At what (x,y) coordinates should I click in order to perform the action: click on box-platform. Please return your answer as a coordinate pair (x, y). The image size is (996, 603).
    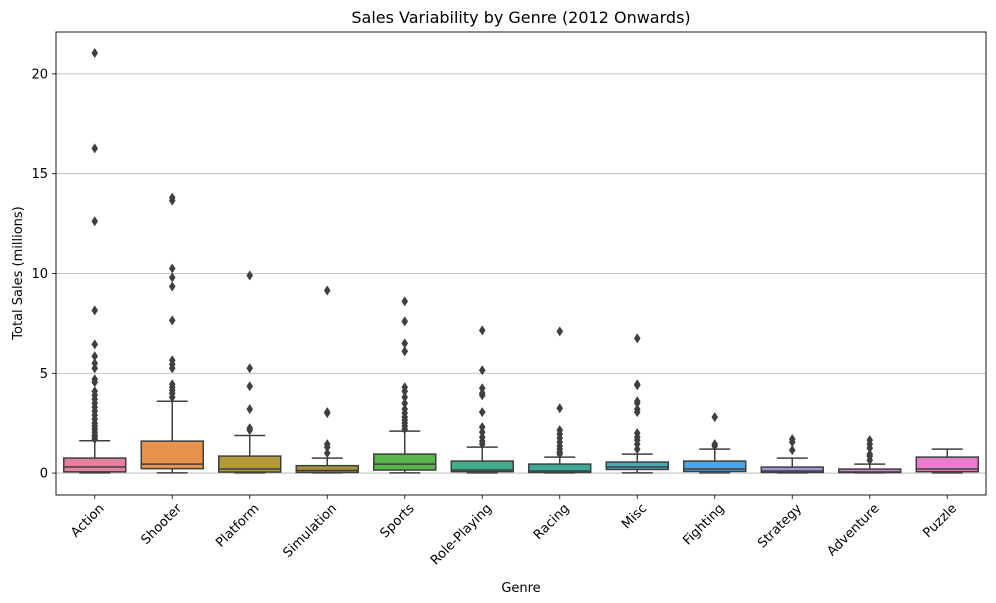
    Looking at the image, I should click on (250, 372).